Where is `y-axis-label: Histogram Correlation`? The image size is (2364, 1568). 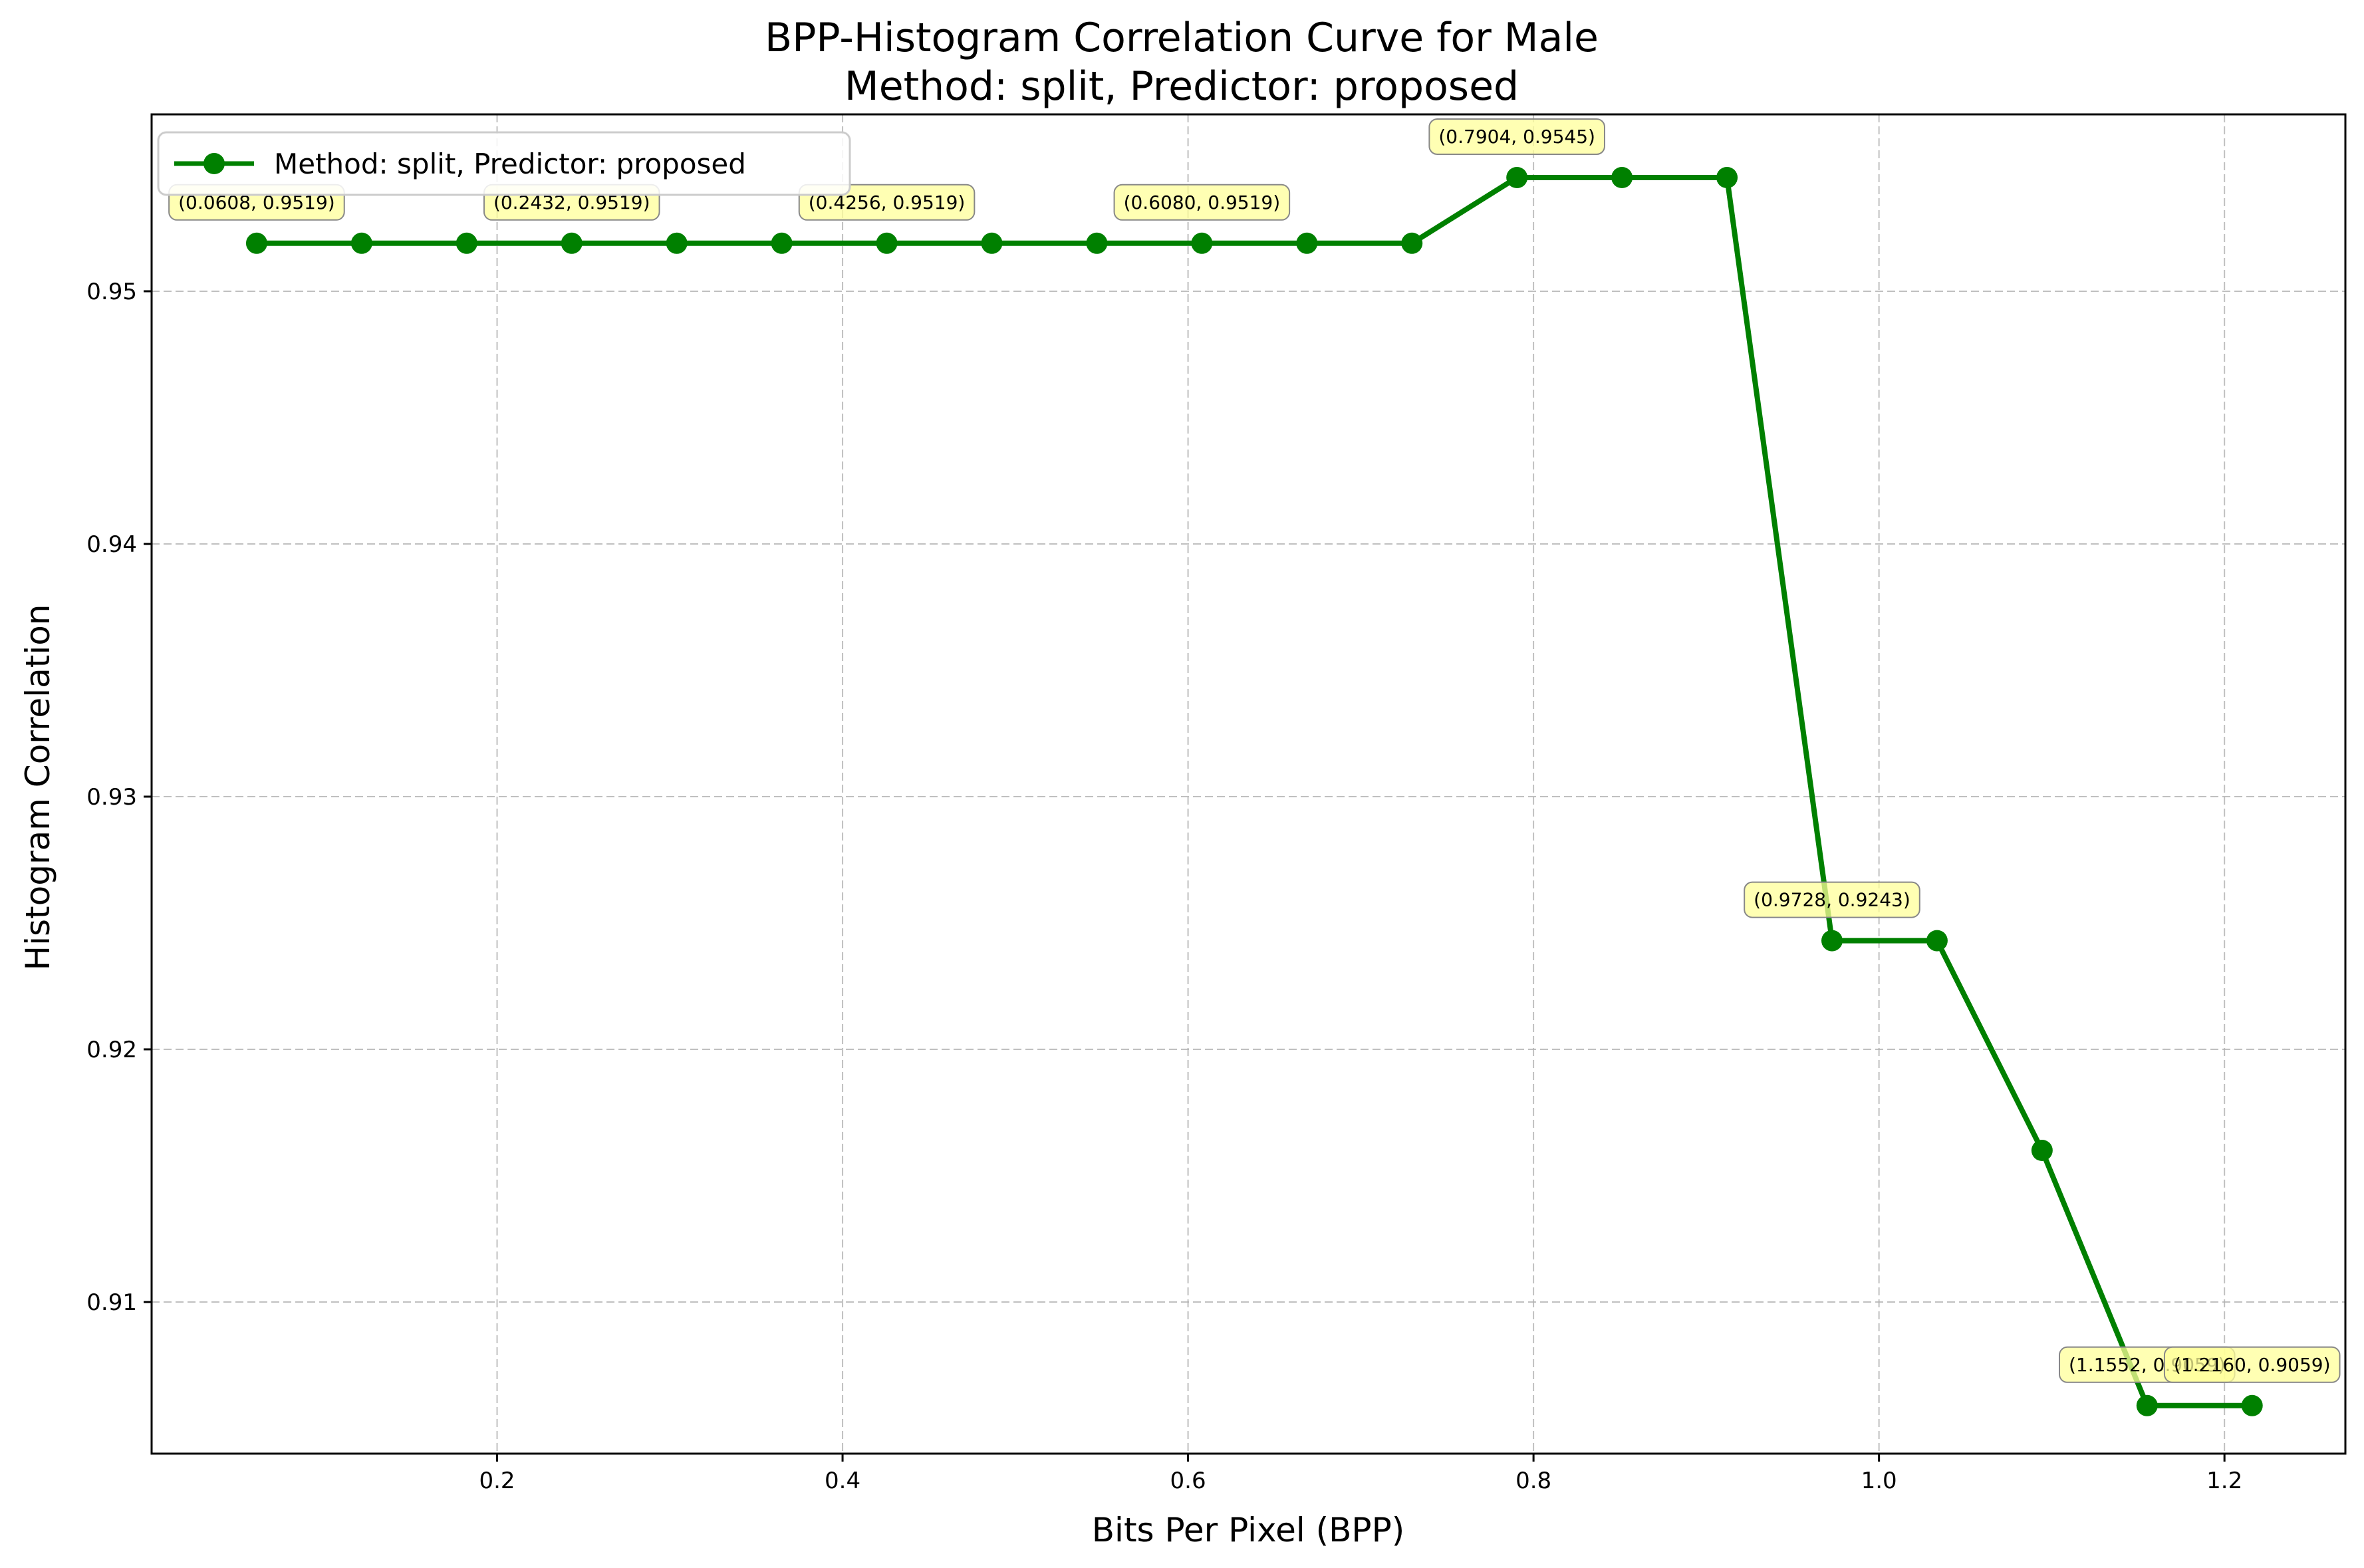 y-axis-label: Histogram Correlation is located at coordinates (38, 787).